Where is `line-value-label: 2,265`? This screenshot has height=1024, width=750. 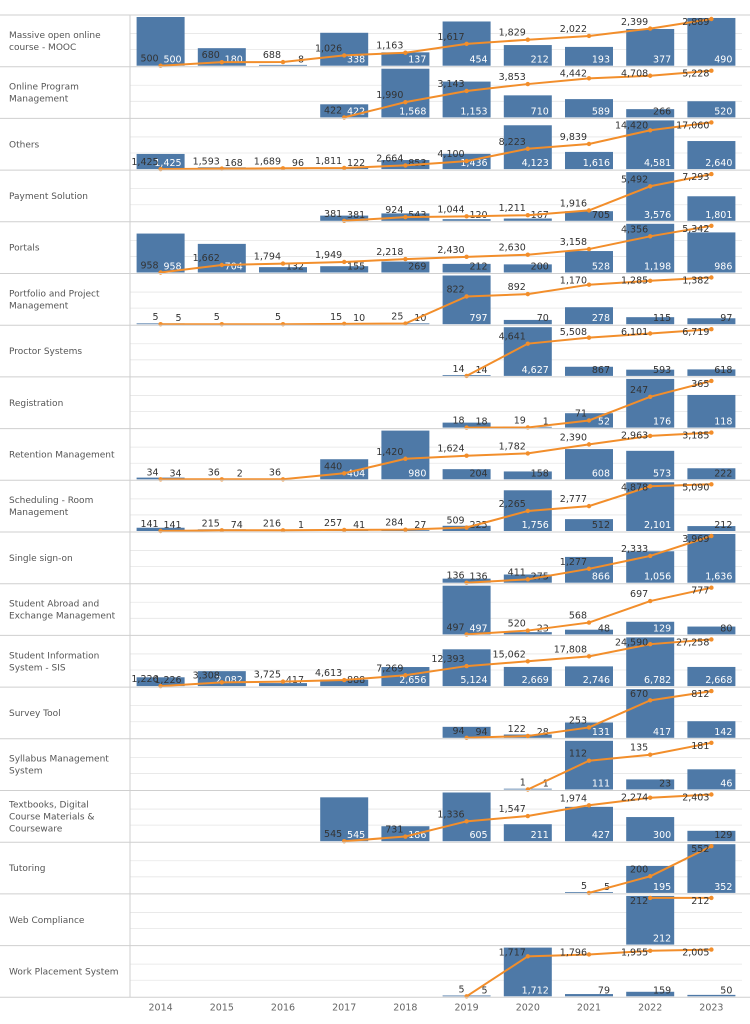 line-value-label: 2,265 is located at coordinates (512, 504).